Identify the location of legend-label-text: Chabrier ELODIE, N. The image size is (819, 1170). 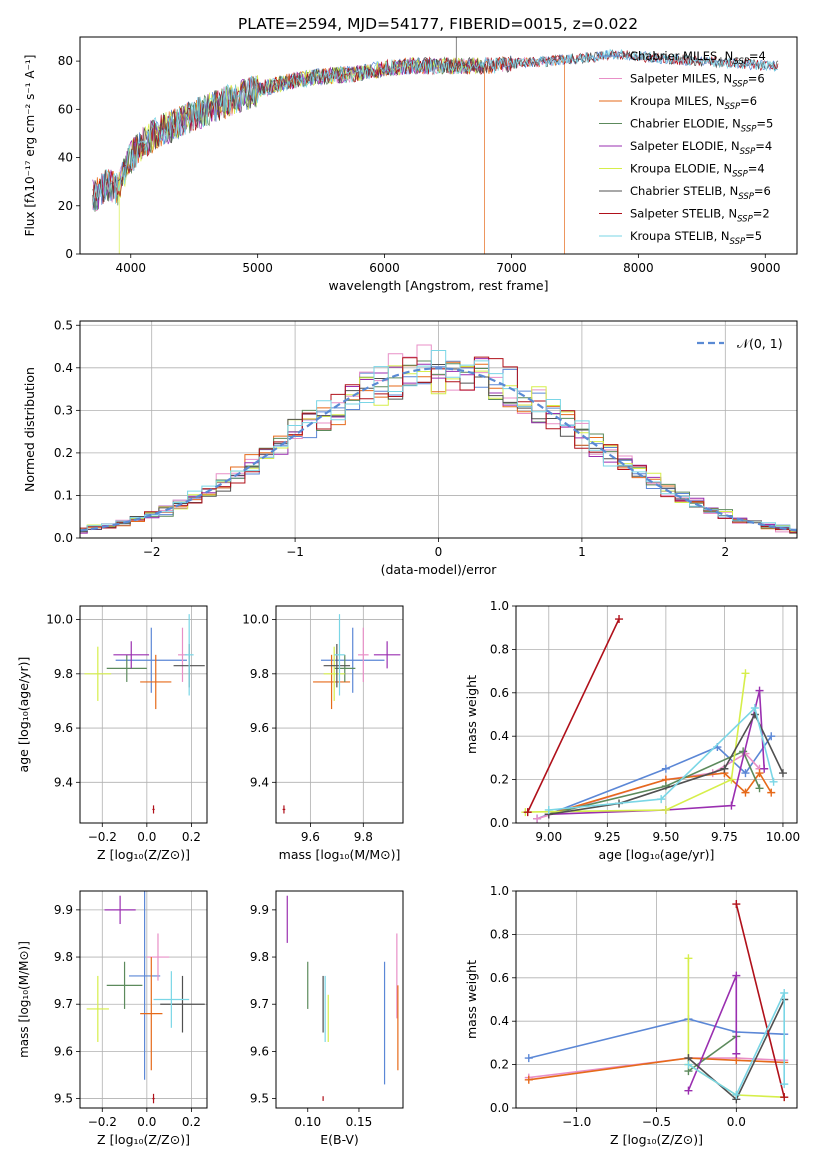
(685, 124).